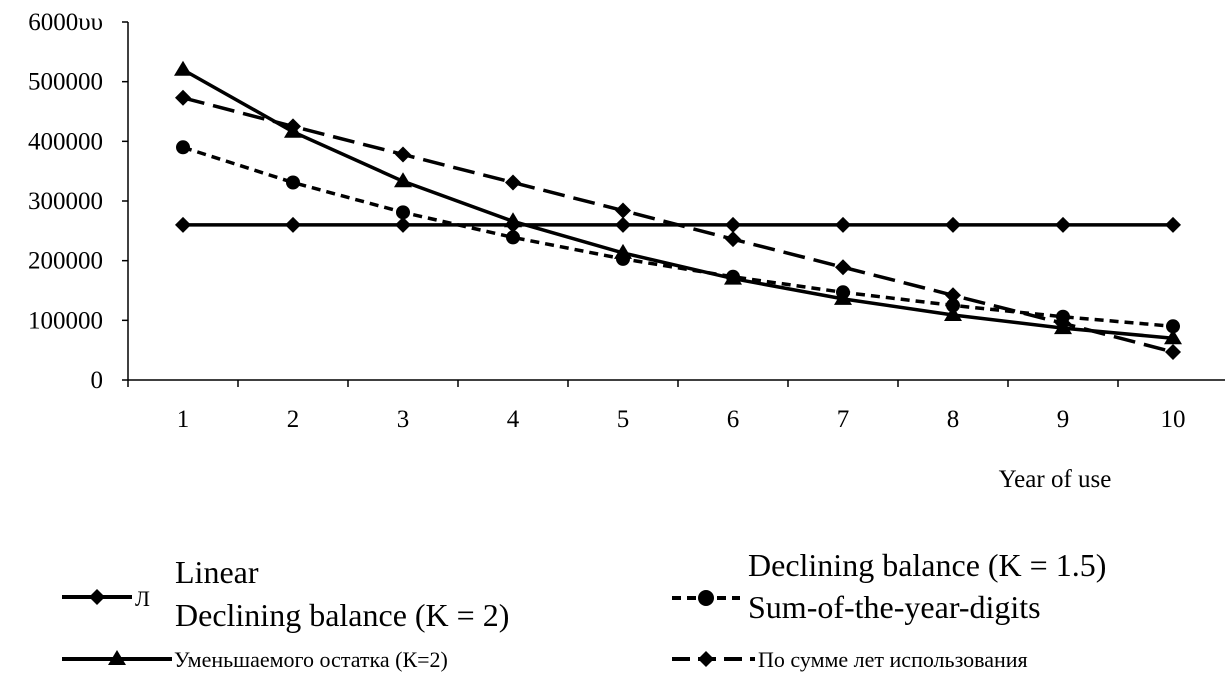 The width and height of the screenshot is (1225, 682). What do you see at coordinates (97, 597) in the screenshot?
I see `legend-marker-linear` at bounding box center [97, 597].